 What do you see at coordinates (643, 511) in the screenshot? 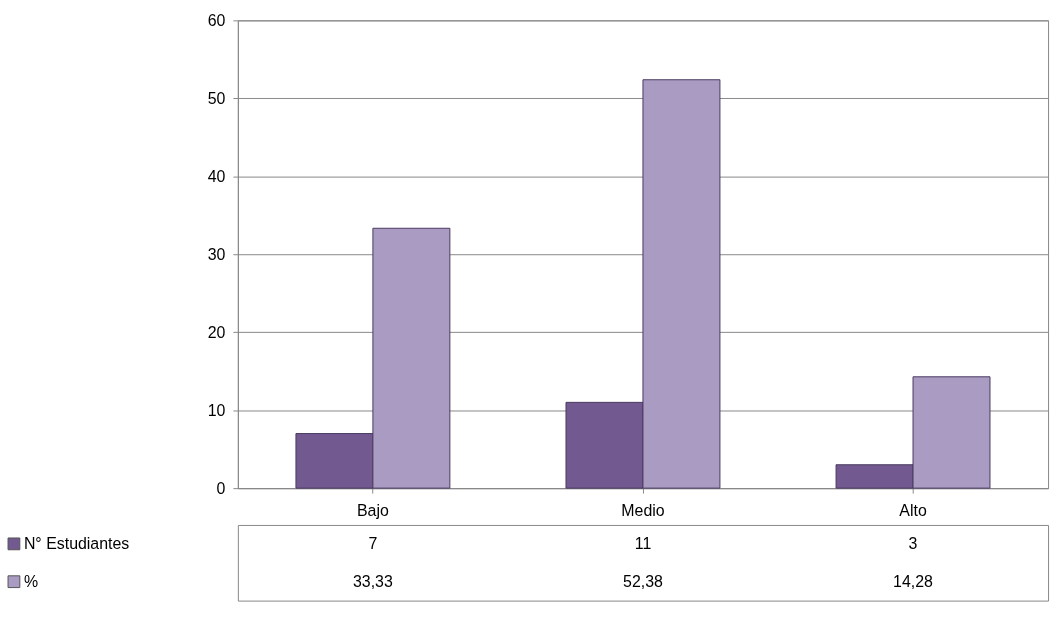
I see `x-tick-label: Medio` at bounding box center [643, 511].